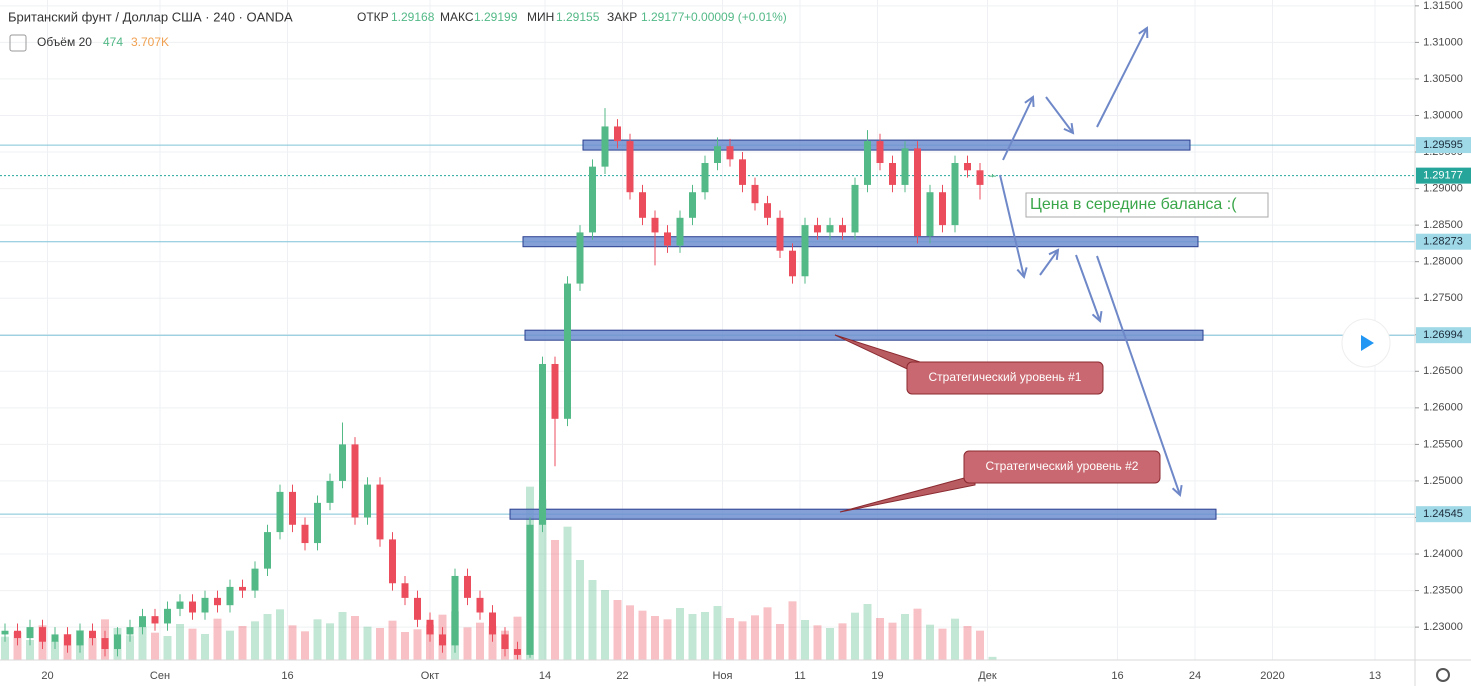 This screenshot has width=1471, height=686. What do you see at coordinates (1443, 188) in the screenshot?
I see `y-tick-label: 1.29000` at bounding box center [1443, 188].